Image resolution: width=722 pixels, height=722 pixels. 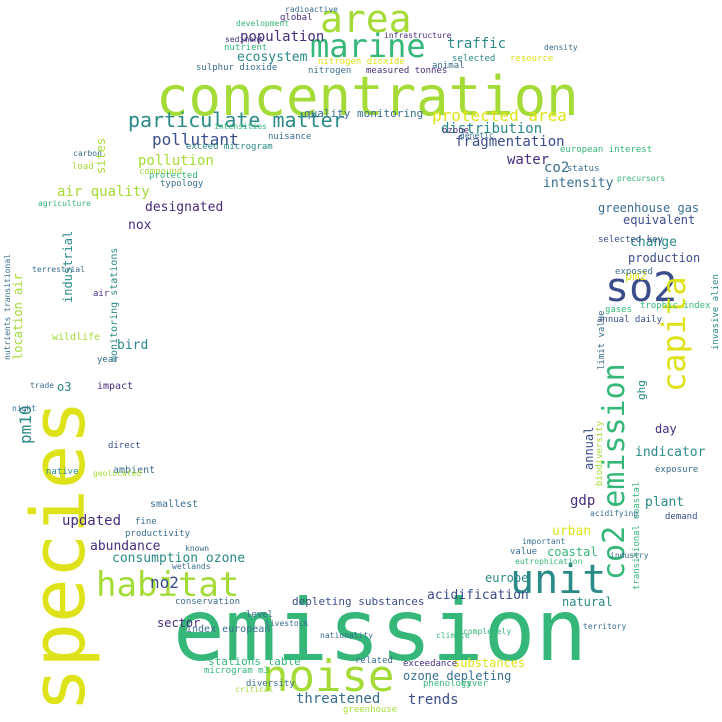 I want to click on word-compound: compound, so click(x=161, y=172).